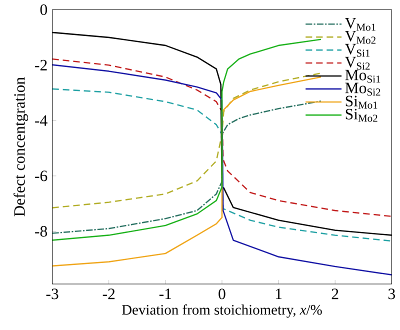 The image size is (400, 330). Describe the element at coordinates (335, 293) in the screenshot. I see `x-tick-label: 2` at that location.